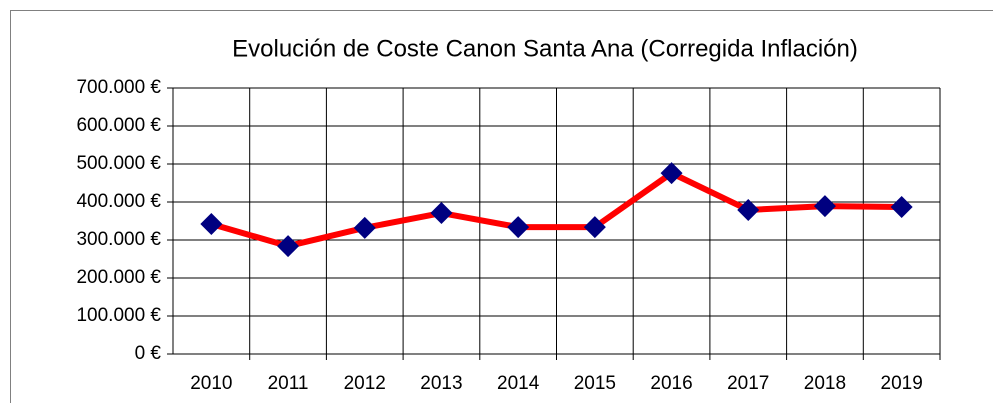 Image resolution: width=993 pixels, height=403 pixels. Describe the element at coordinates (118, 239) in the screenshot. I see `y-tick-label: 300.000 €` at that location.